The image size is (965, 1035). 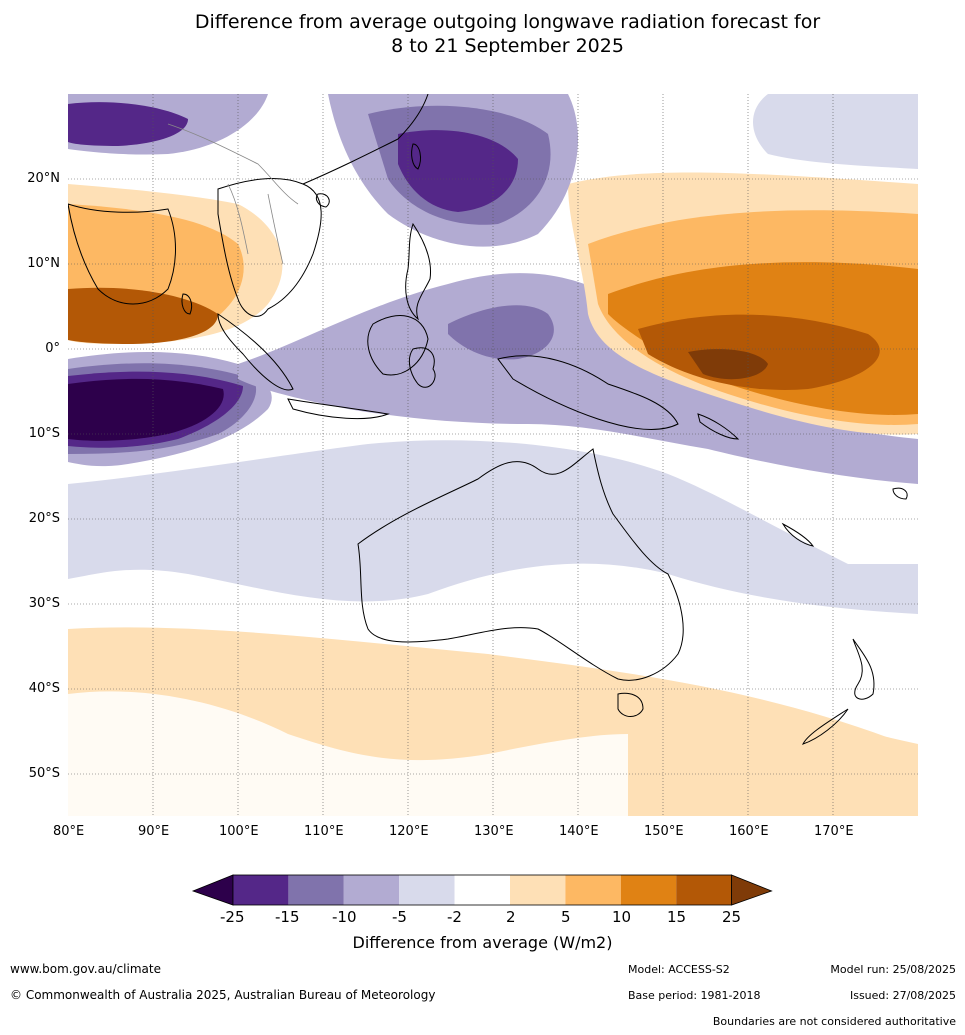 What do you see at coordinates (338, 409) in the screenshot?
I see `java-coastline` at bounding box center [338, 409].